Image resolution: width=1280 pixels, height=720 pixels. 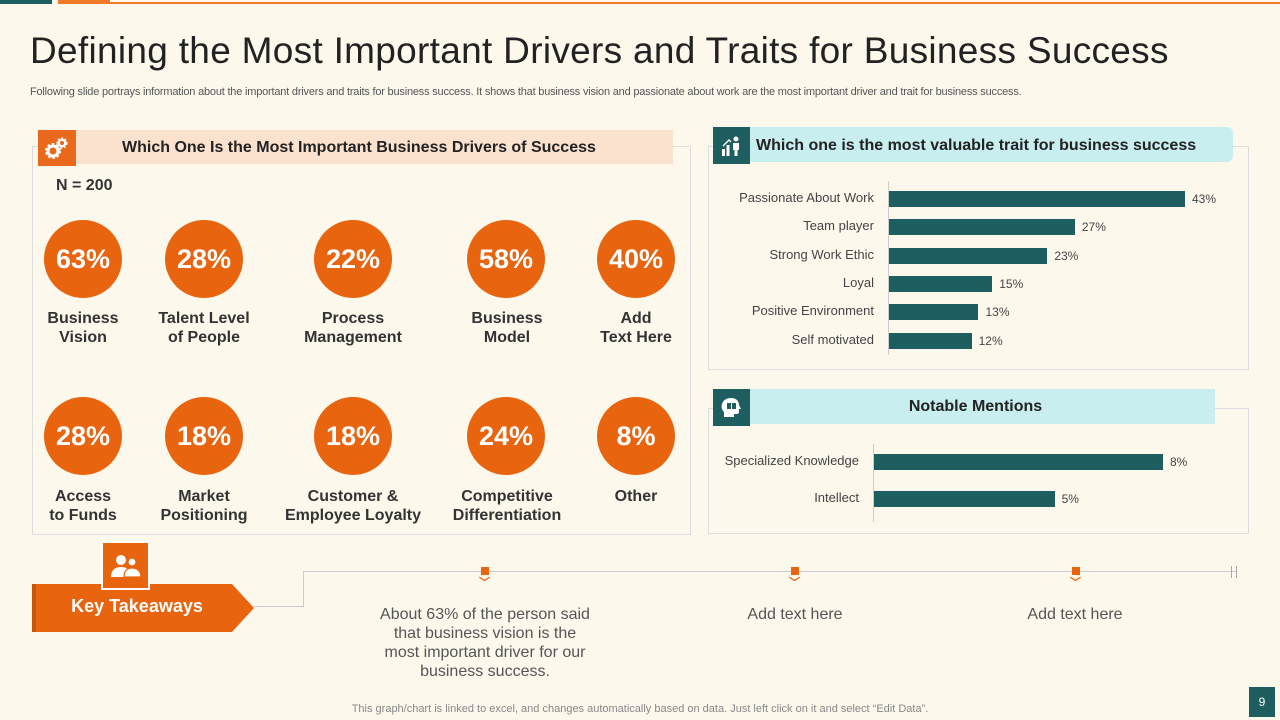 What do you see at coordinates (695, 3) in the screenshot?
I see `top-rule` at bounding box center [695, 3].